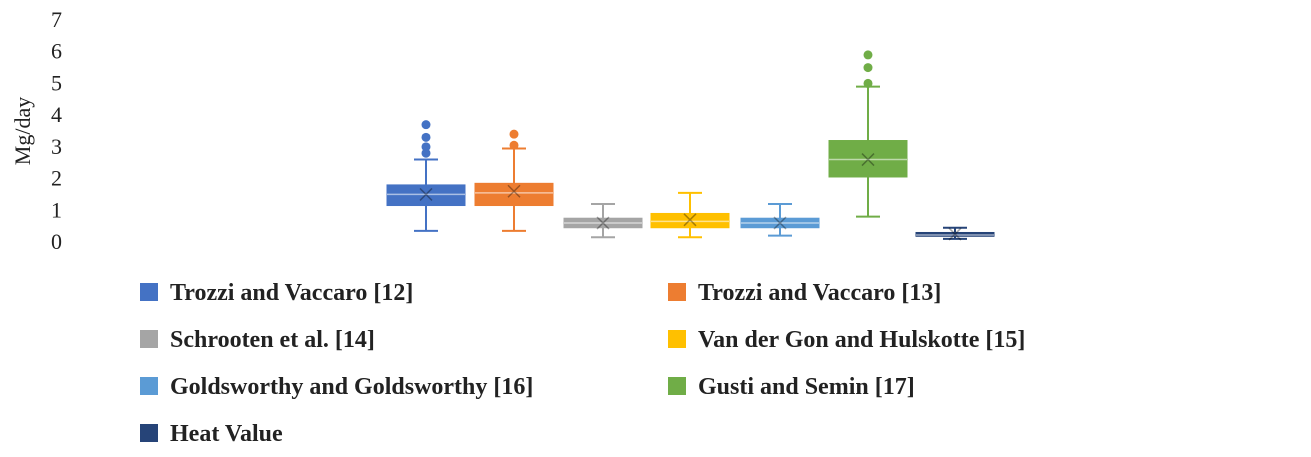  What do you see at coordinates (272, 340) in the screenshot?
I see `legend-label: Schrooten et al. [14]` at bounding box center [272, 340].